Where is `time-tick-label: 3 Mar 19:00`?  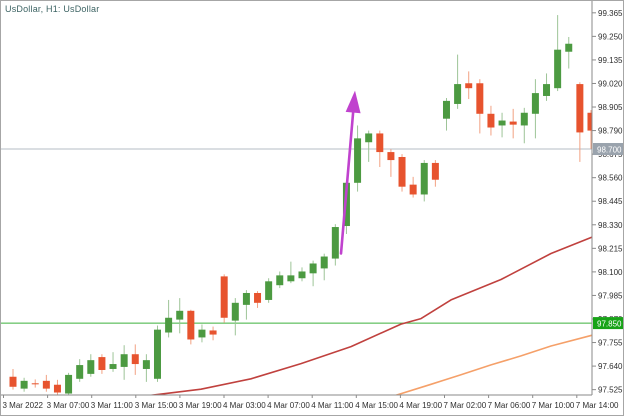 time-tick-label: 3 Mar 19:00 is located at coordinates (200, 405).